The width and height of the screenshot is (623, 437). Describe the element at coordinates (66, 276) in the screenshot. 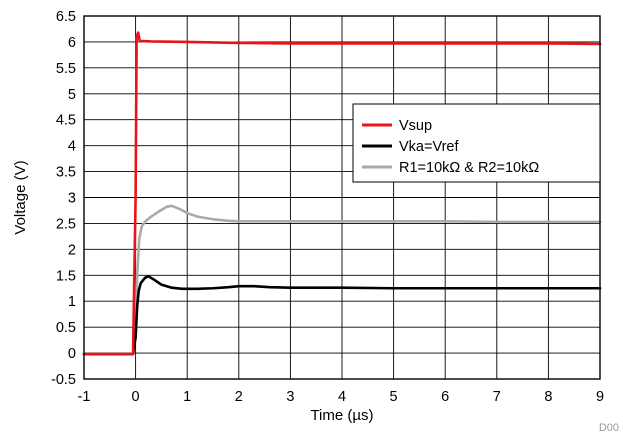

I see `y-tick-label: 1.5` at that location.